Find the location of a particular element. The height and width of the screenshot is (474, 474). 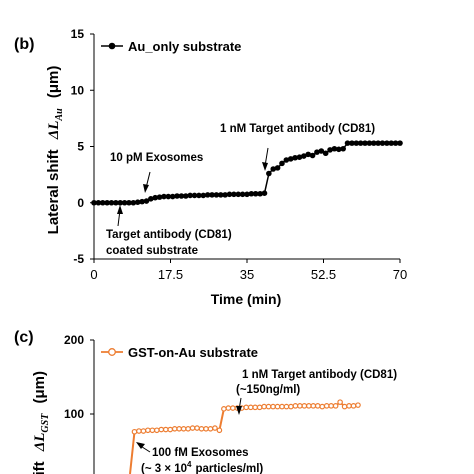

y-axis-label-b: Lateral shift ΔLAu (μm) is located at coordinates (55, 150).